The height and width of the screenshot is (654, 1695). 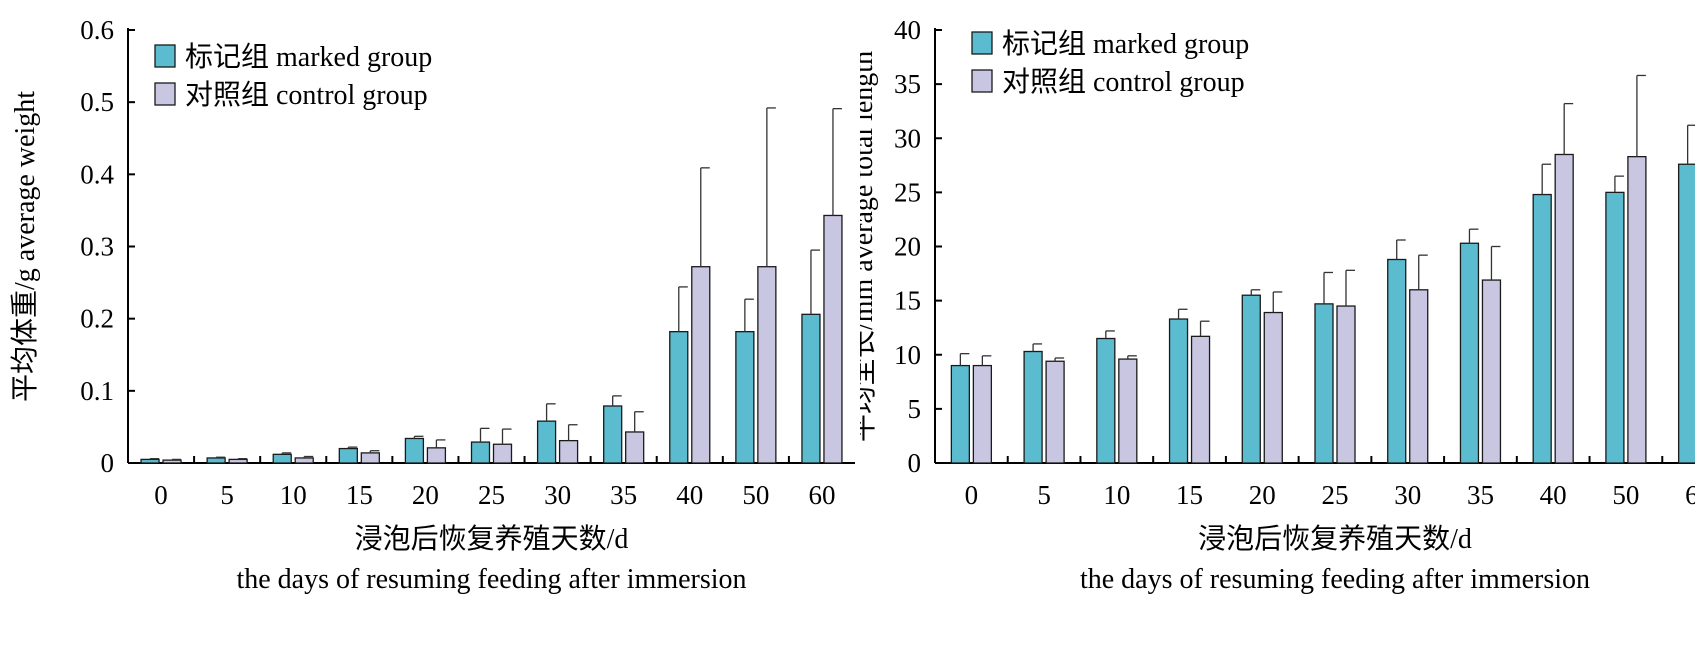 I want to click on y-tick-label: 15, so click(x=907, y=301).